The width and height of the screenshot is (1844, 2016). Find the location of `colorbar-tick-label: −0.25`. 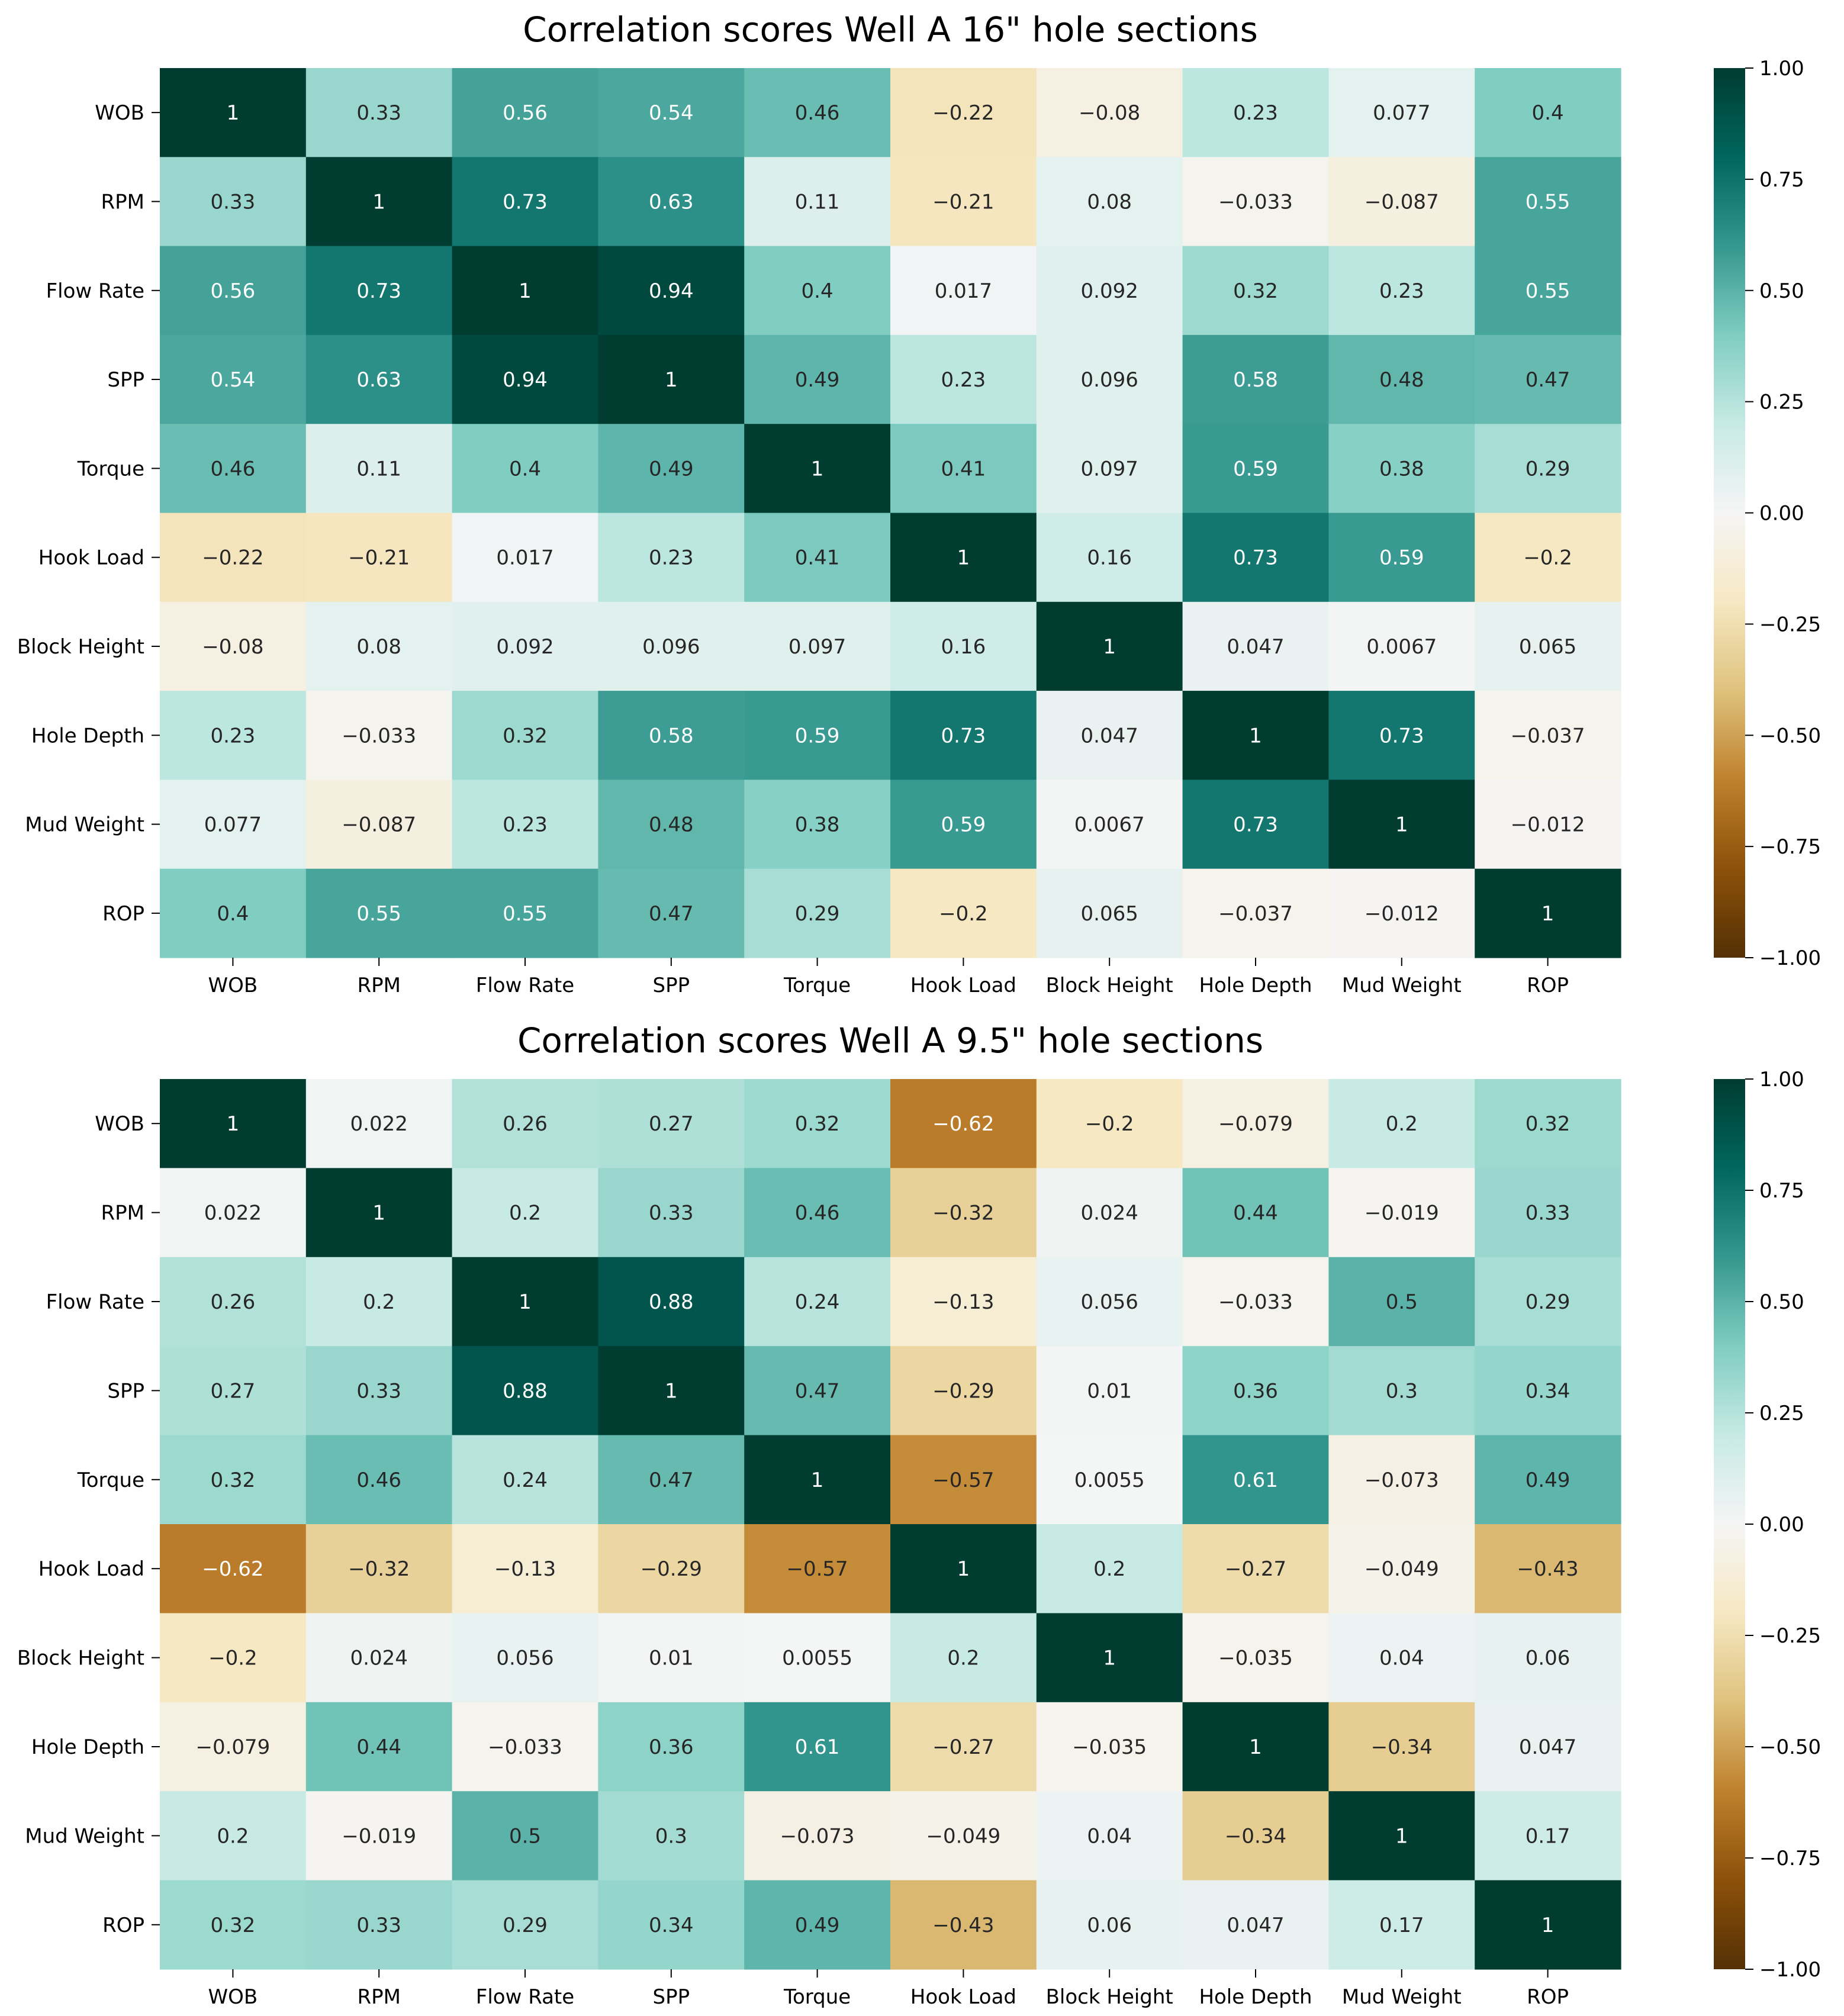

colorbar-tick-label: −0.25 is located at coordinates (1790, 1636).